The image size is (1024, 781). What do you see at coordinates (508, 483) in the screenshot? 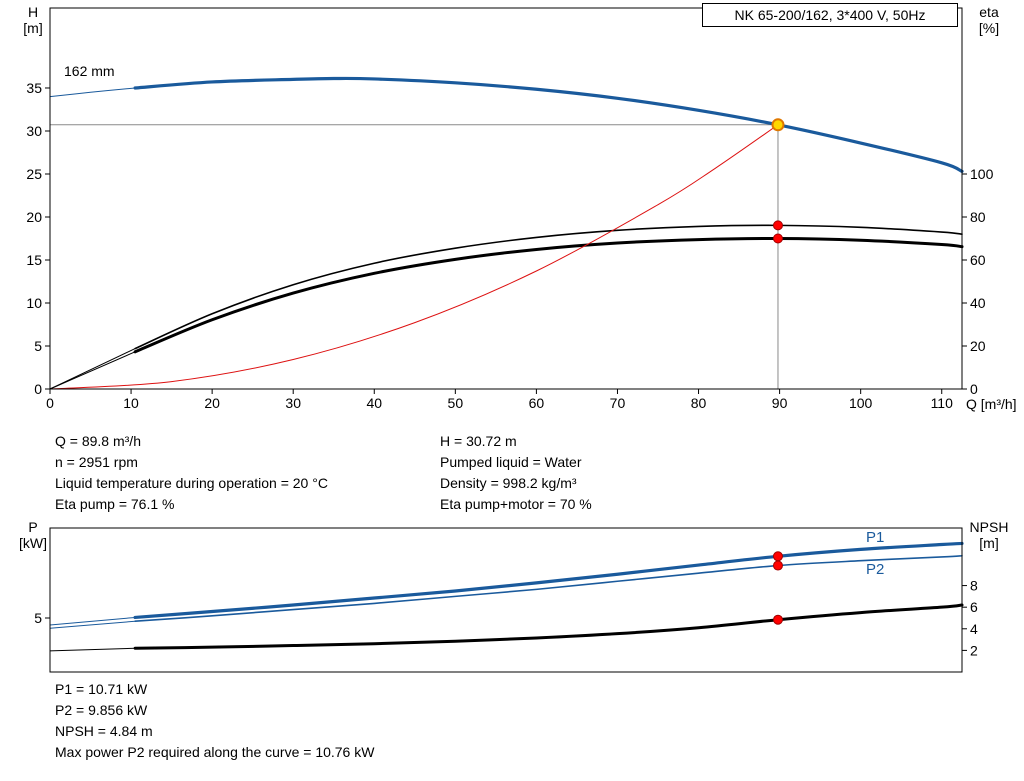
I see `density-value: Density = 998.2 kg/m³` at bounding box center [508, 483].